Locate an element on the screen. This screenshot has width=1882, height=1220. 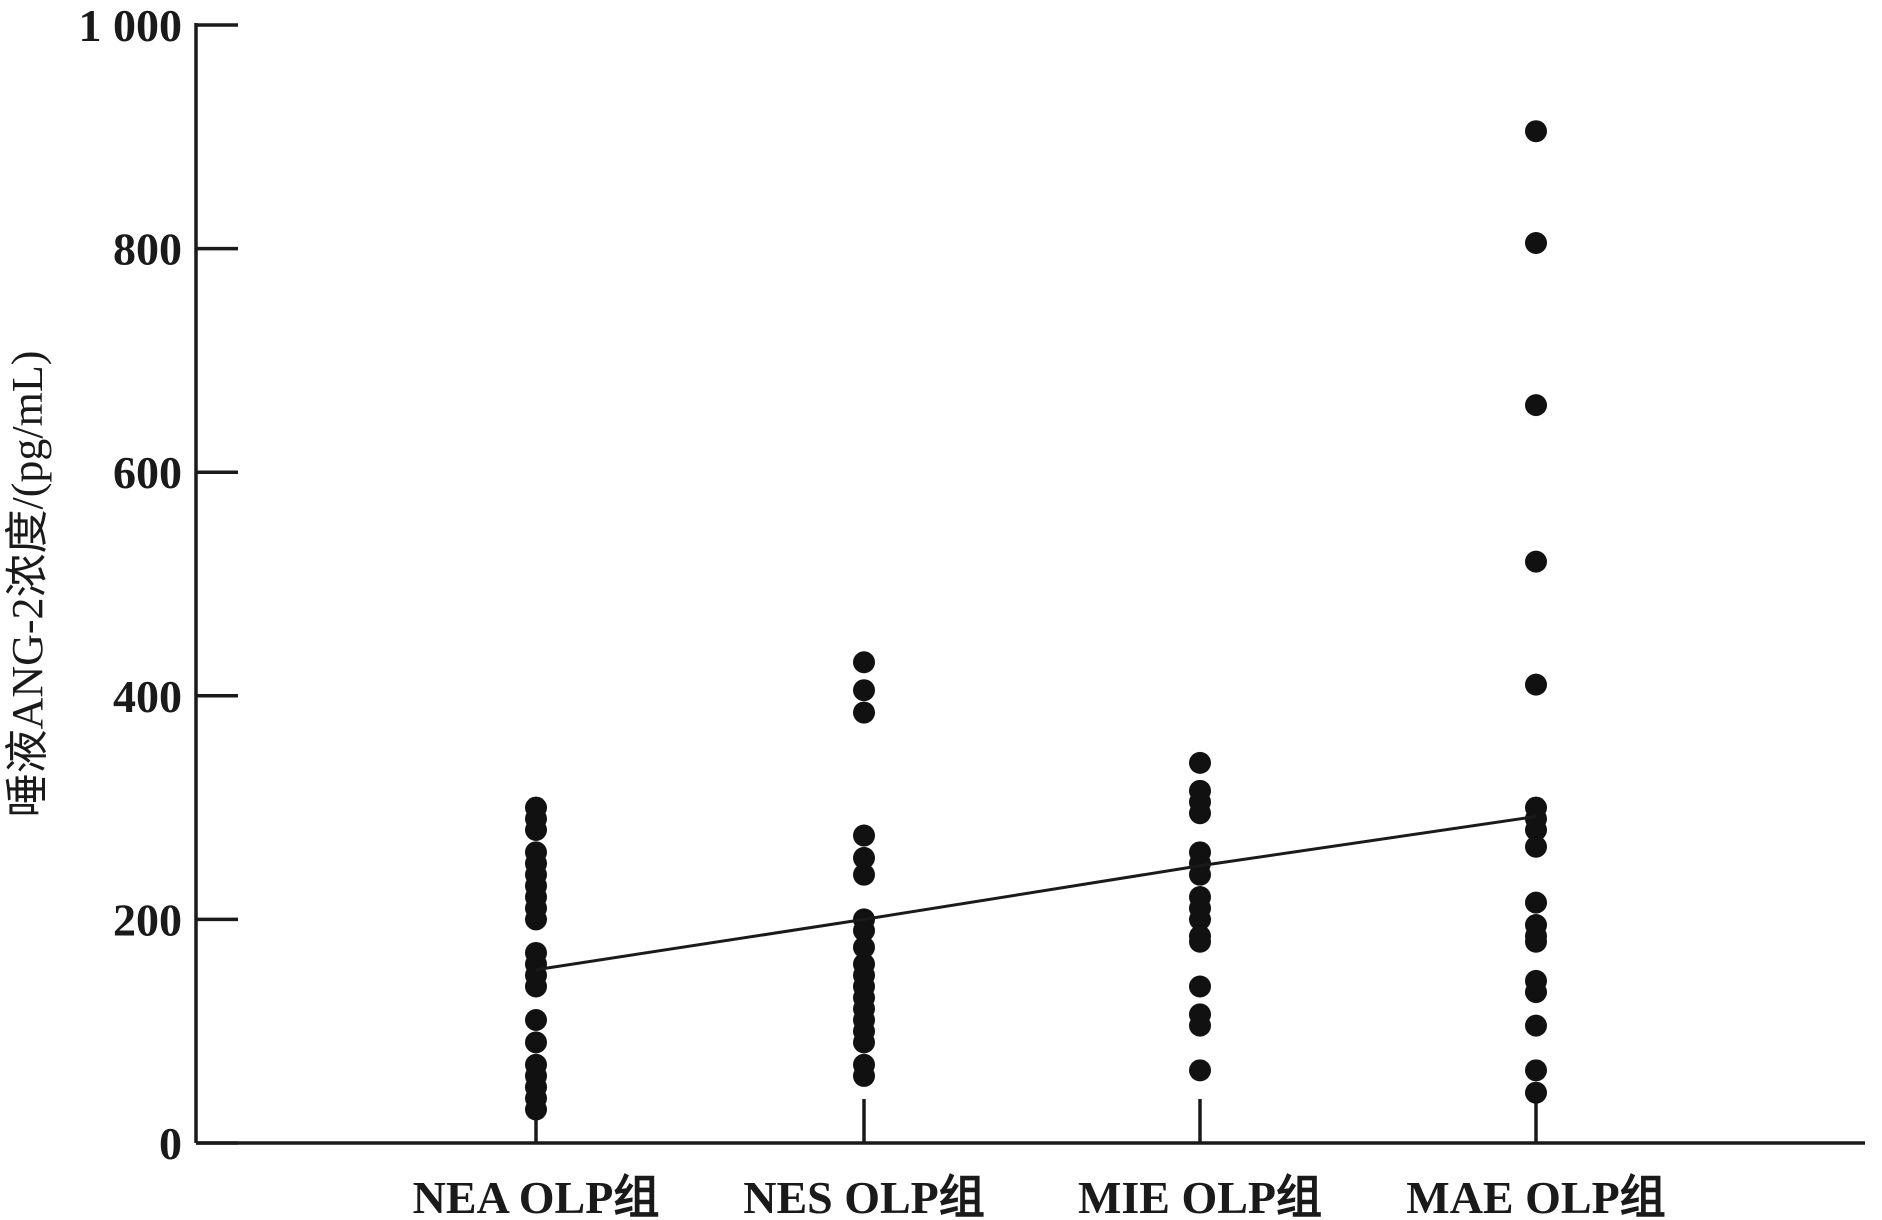
y-axis-title: 唾液ANG-2浓度/(pg/mL) is located at coordinates (27, 584).